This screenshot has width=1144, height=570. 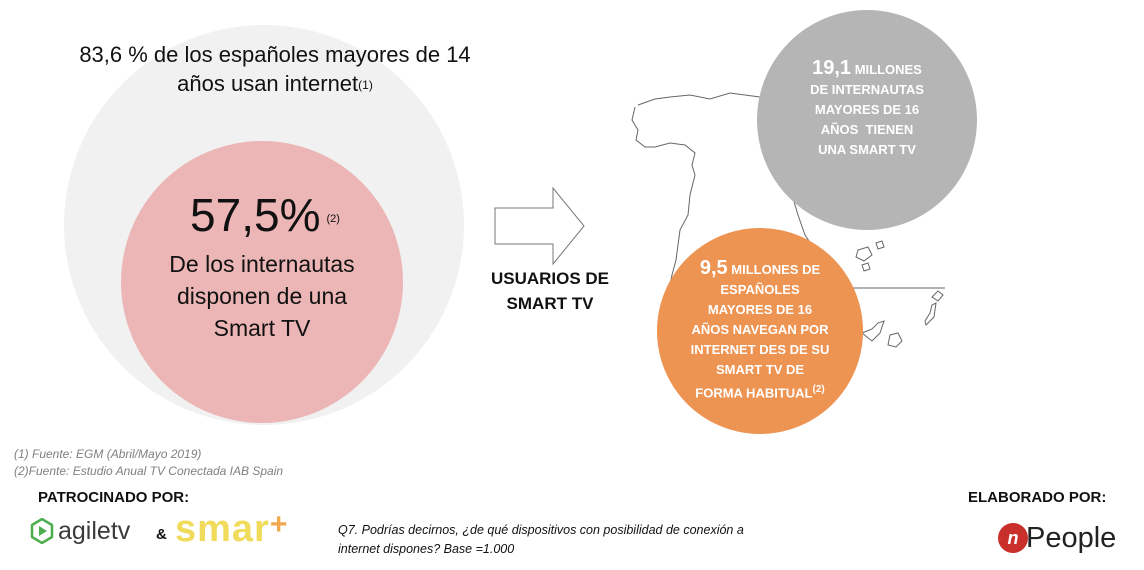 What do you see at coordinates (1037, 497) in the screenshot?
I see `made-by-label: ELABORADO POR:` at bounding box center [1037, 497].